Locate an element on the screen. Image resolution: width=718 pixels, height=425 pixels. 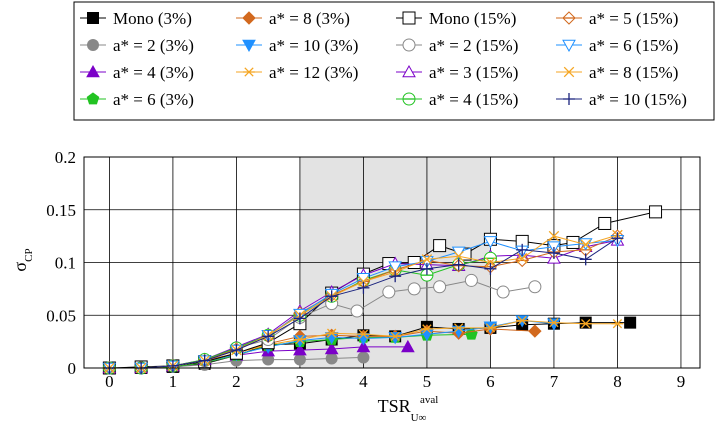
x-tick-label: 7 is located at coordinates (554, 381).